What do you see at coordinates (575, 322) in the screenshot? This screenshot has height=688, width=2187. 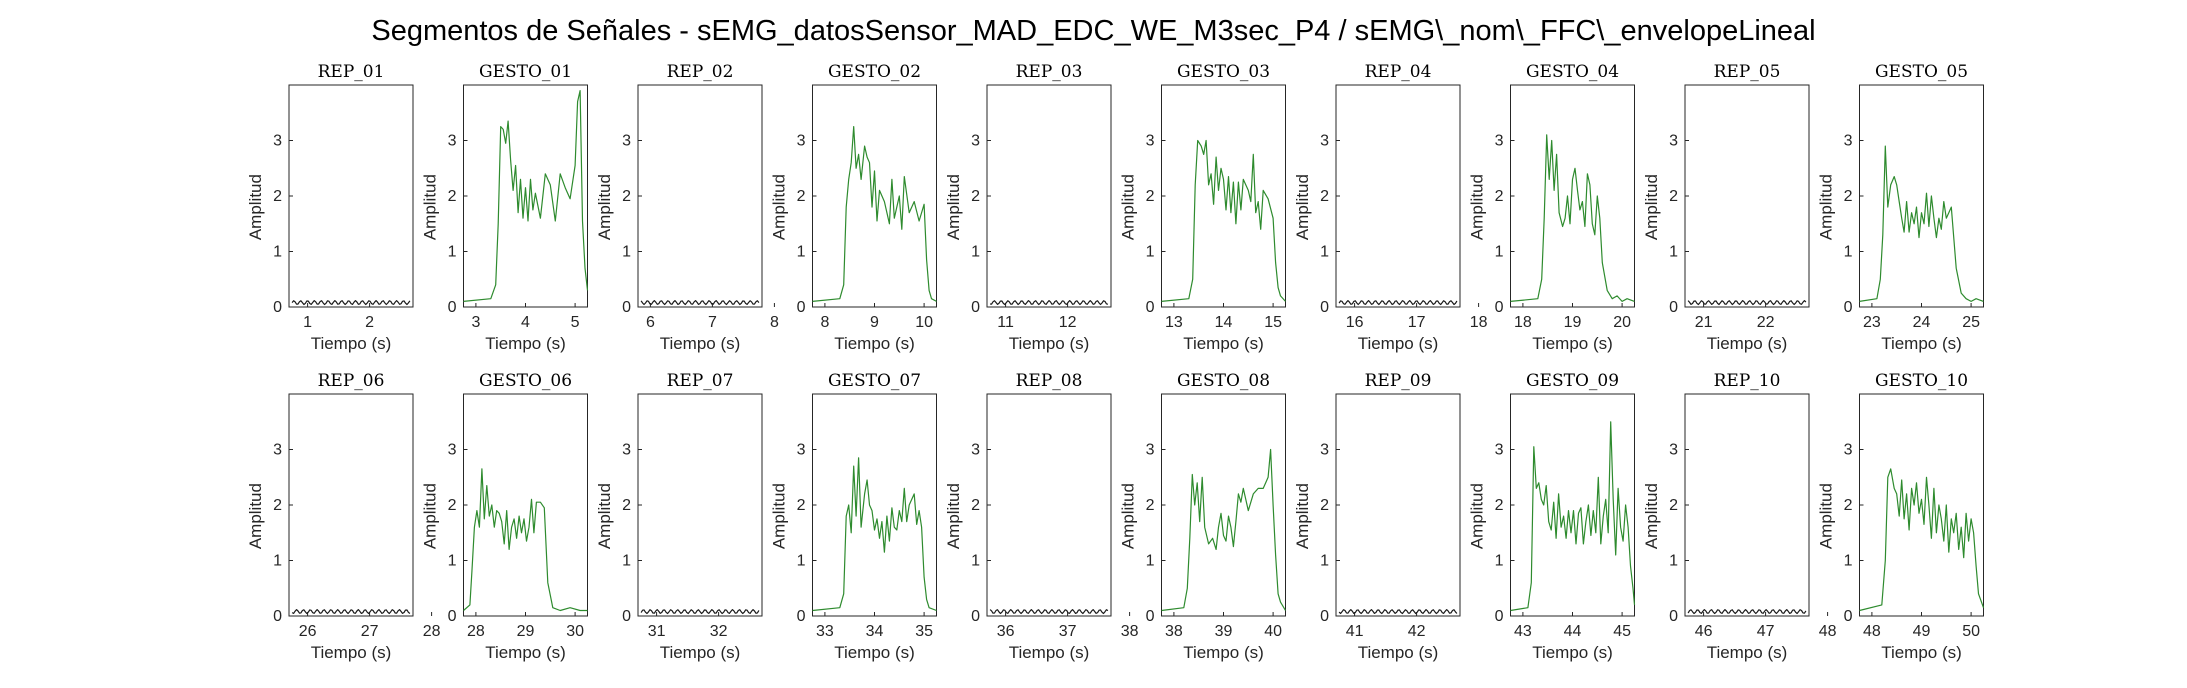 I see `subplot-2-xtick-label-2: 5` at bounding box center [575, 322].